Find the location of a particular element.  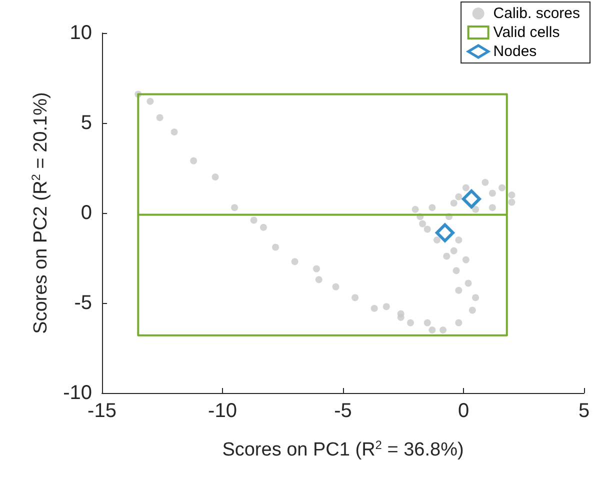

y-tick-label: 5 is located at coordinates (86, 123).